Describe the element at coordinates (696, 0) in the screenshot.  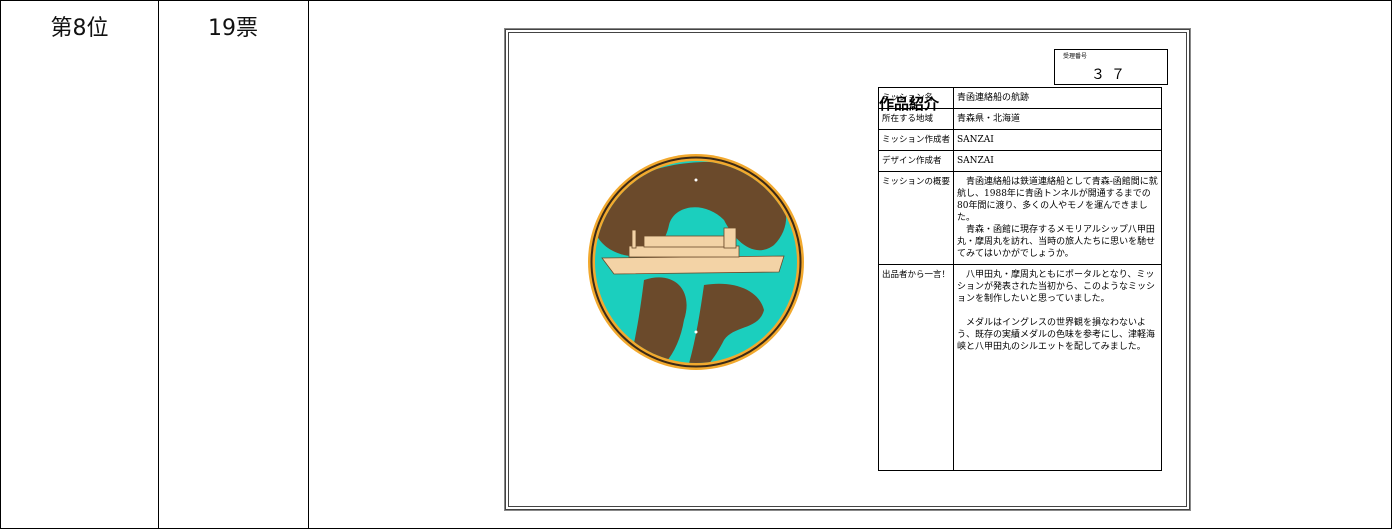
I see `top-border` at that location.